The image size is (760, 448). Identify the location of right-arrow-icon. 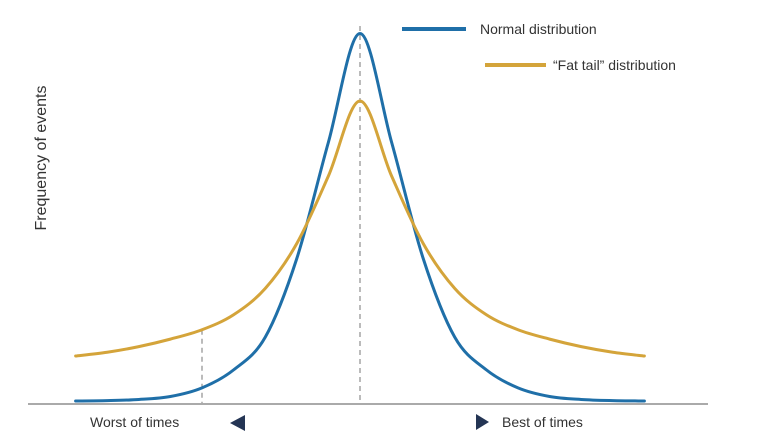
(482, 422).